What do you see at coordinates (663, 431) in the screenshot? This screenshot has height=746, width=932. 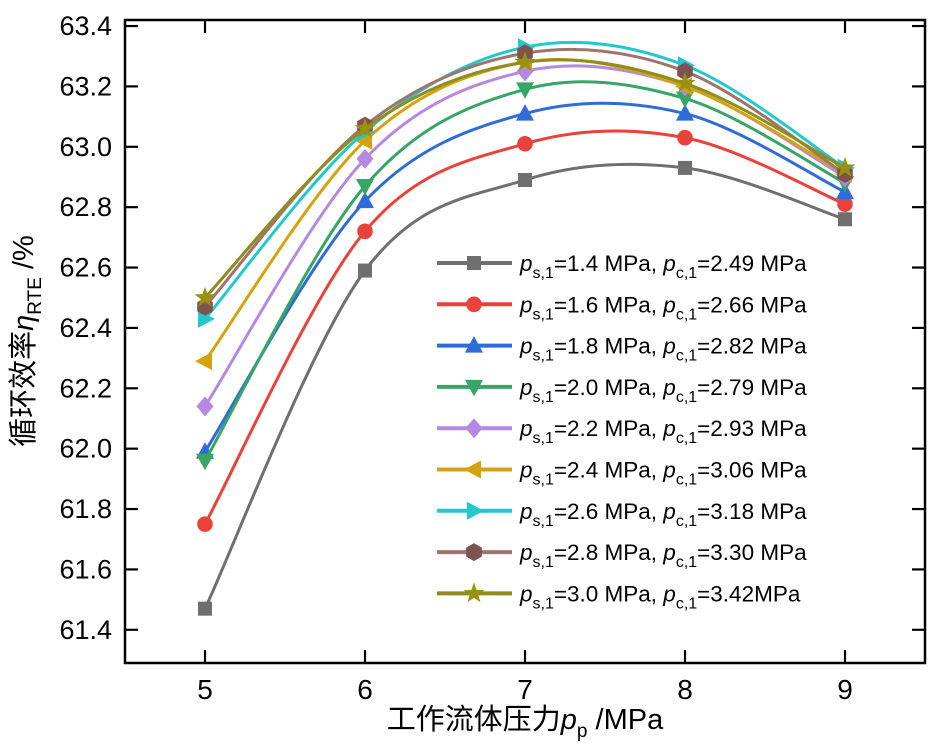 I see `legend-label: ps,1=2.2 MPa, pc,1=2.93 MPa` at bounding box center [663, 431].